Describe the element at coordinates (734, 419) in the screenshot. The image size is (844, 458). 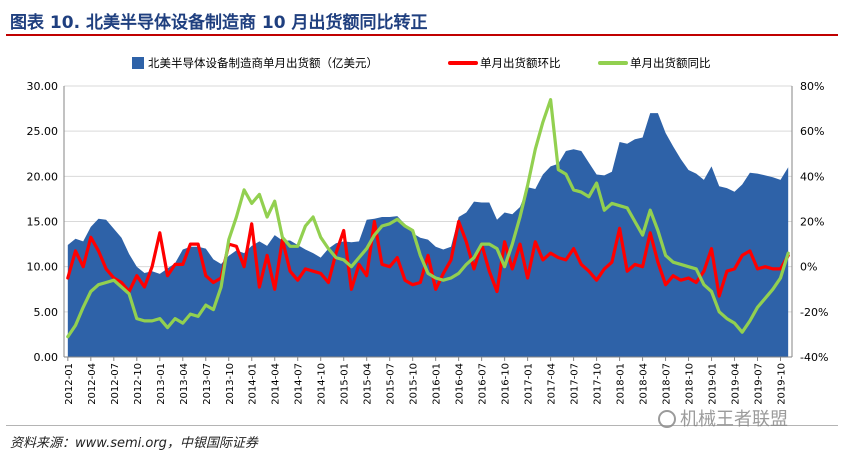
I see `watermark-text: 机械王者联盟` at that location.